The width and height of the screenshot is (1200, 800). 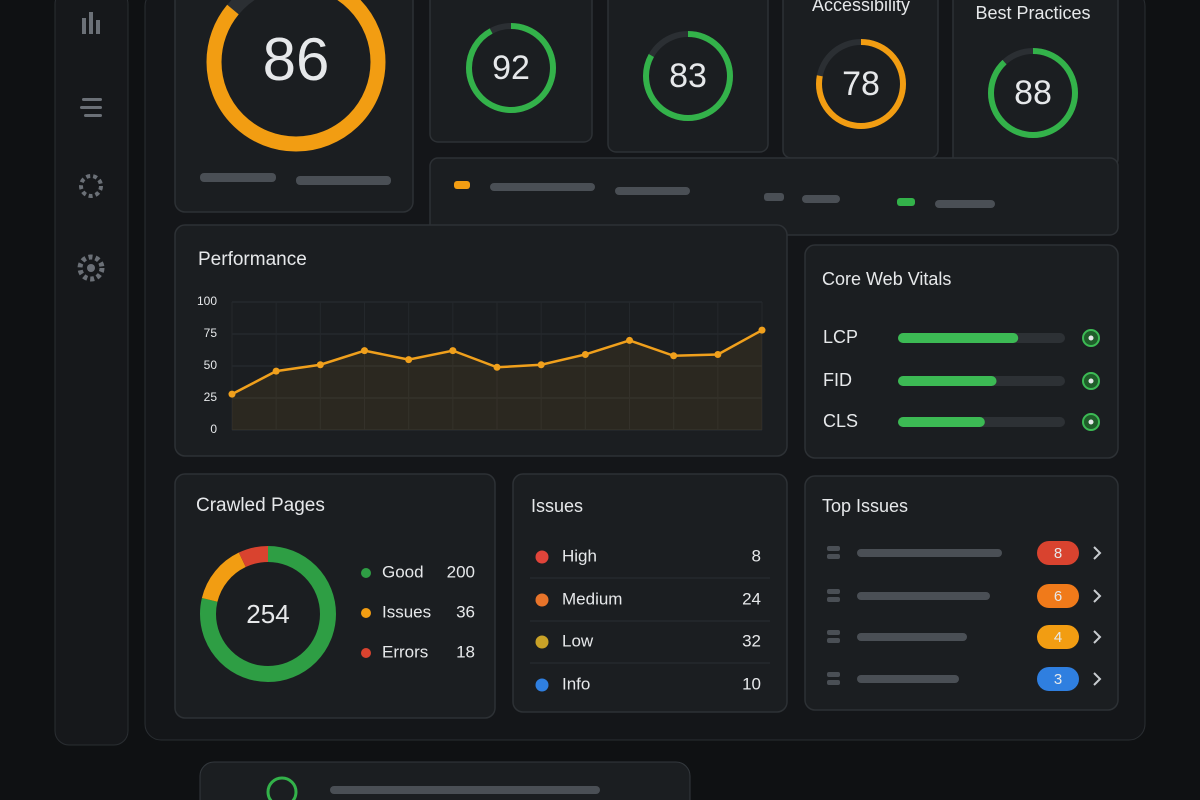 What do you see at coordinates (211, 333) in the screenshot?
I see `y-tick-label: 75` at bounding box center [211, 333].